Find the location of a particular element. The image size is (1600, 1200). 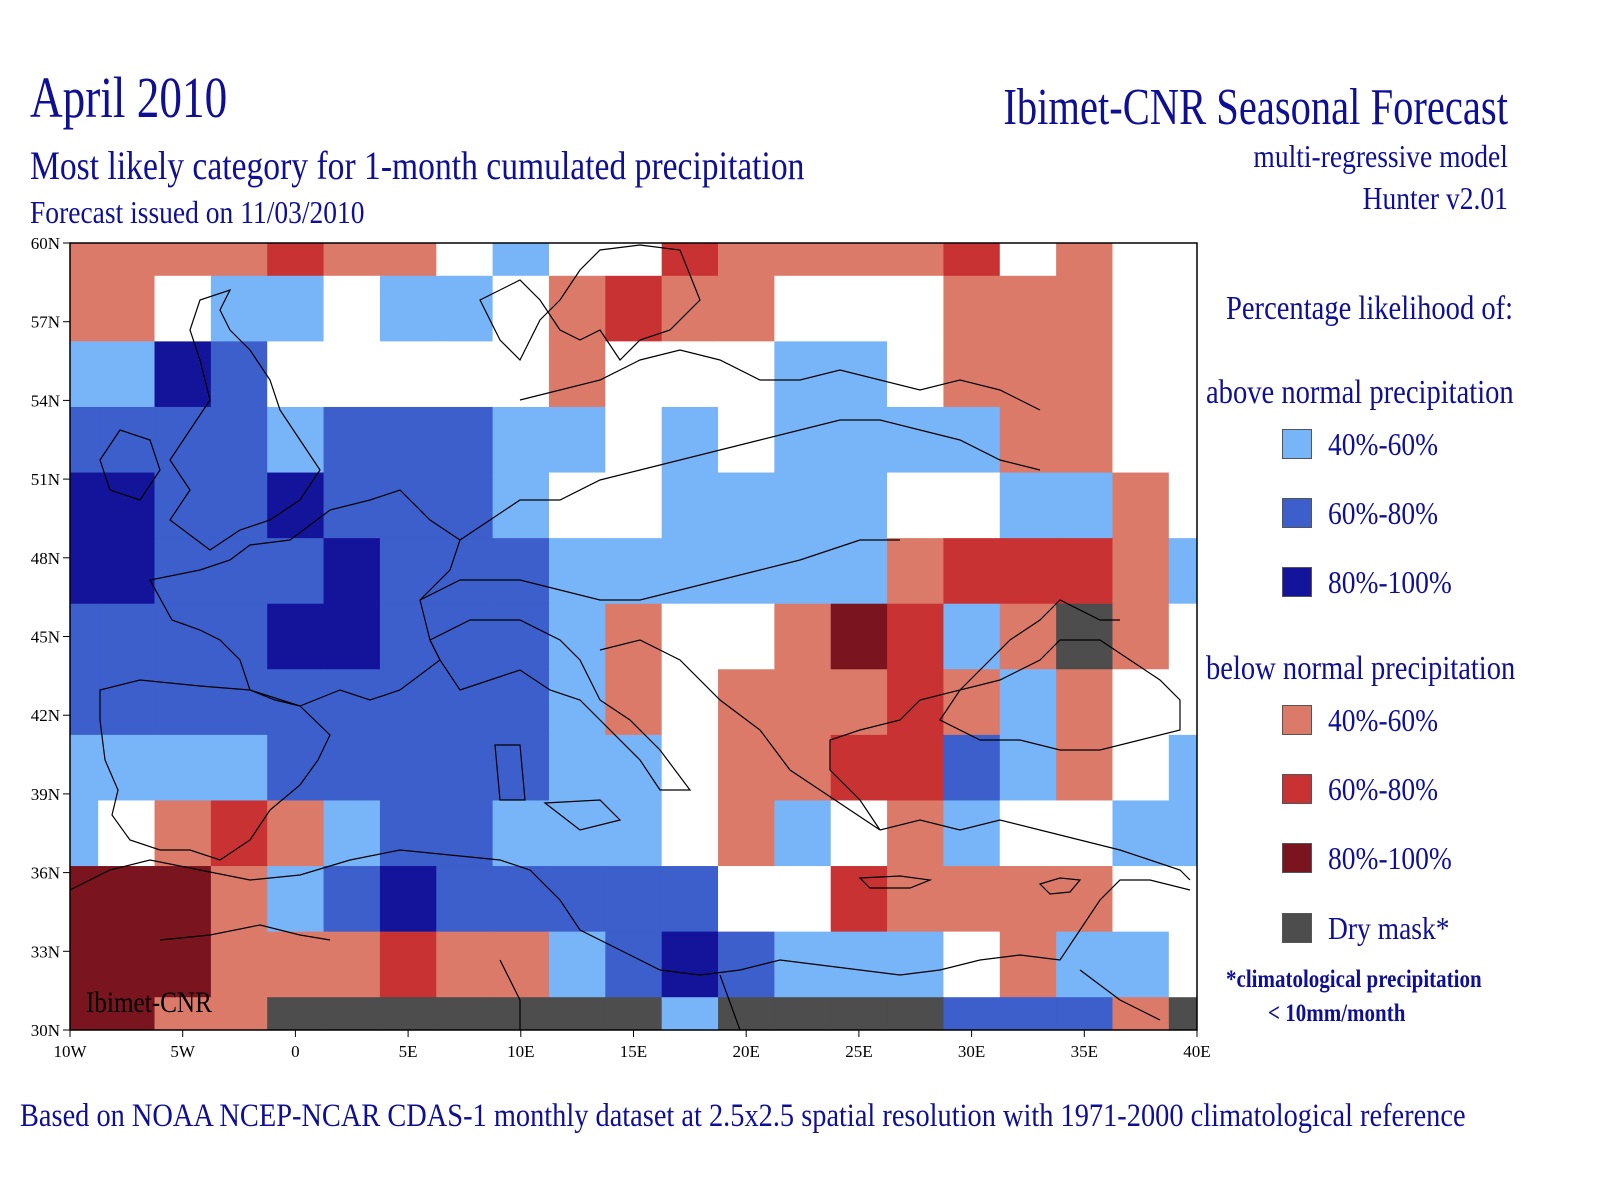

legend-item-above-80-100: 80%-100% is located at coordinates (1377, 582).